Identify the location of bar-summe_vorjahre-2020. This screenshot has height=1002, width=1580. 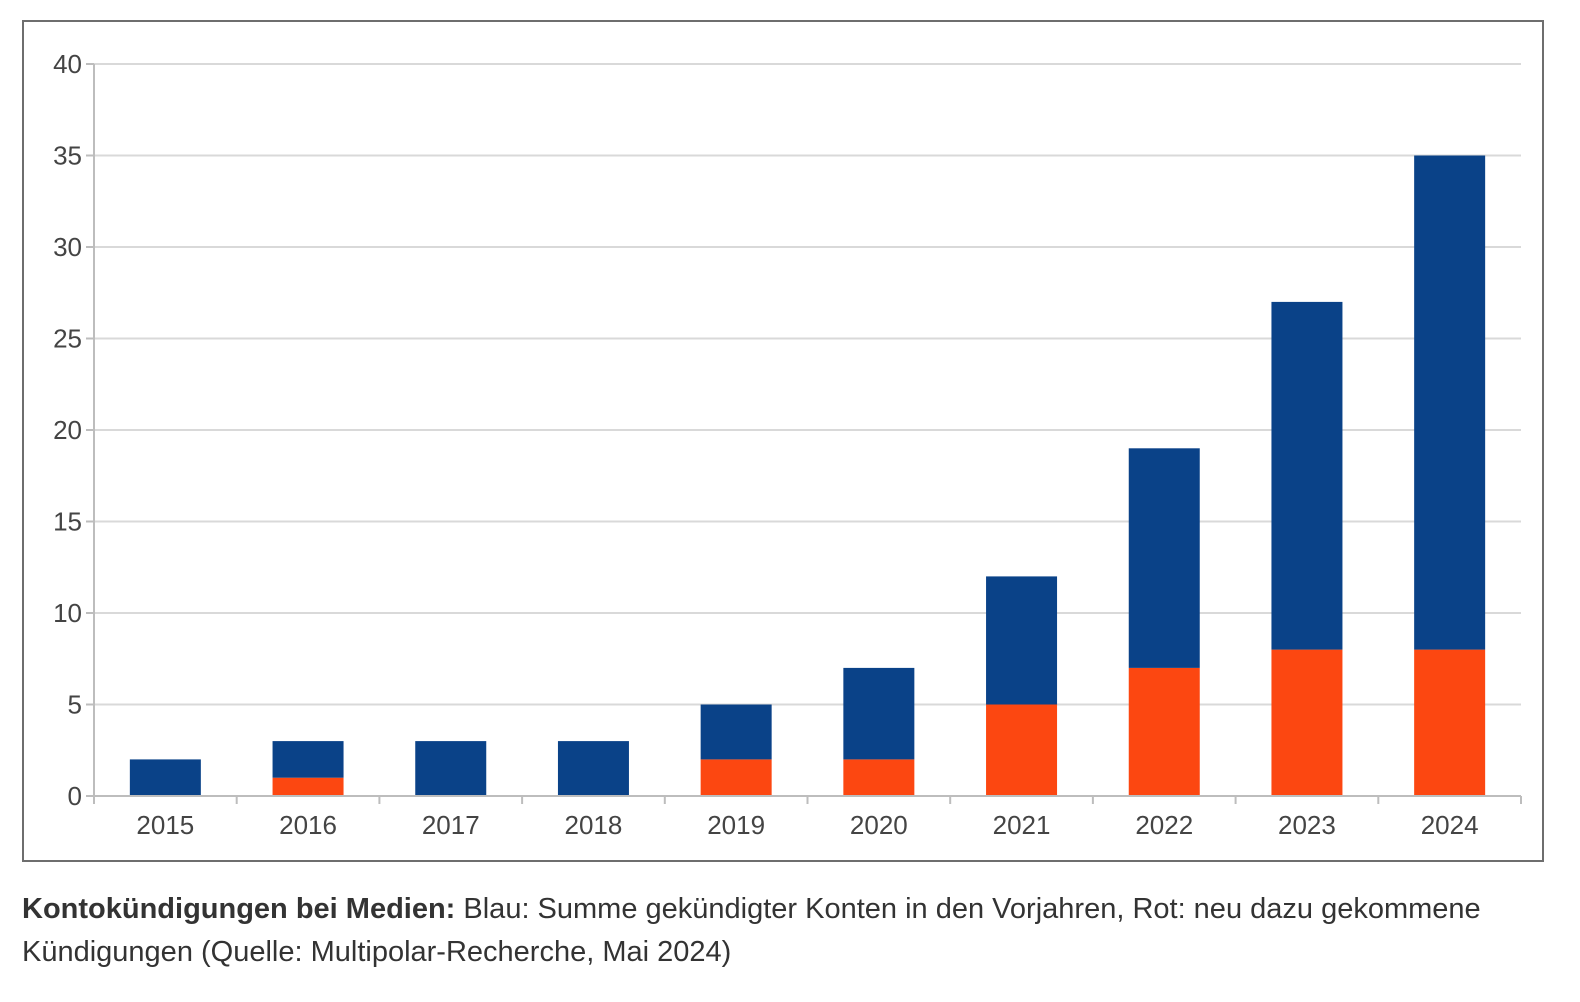
(879, 713).